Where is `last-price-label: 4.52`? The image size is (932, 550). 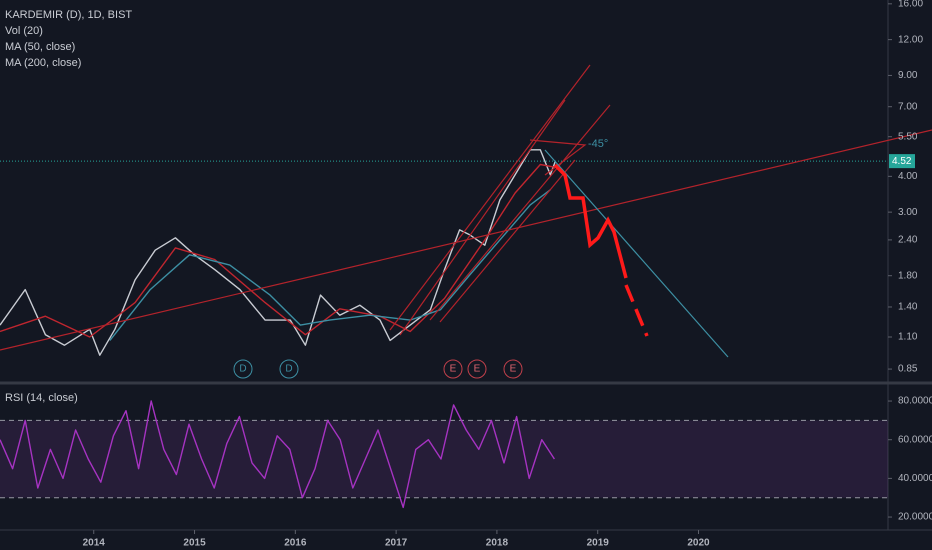 last-price-label: 4.52 is located at coordinates (902, 161).